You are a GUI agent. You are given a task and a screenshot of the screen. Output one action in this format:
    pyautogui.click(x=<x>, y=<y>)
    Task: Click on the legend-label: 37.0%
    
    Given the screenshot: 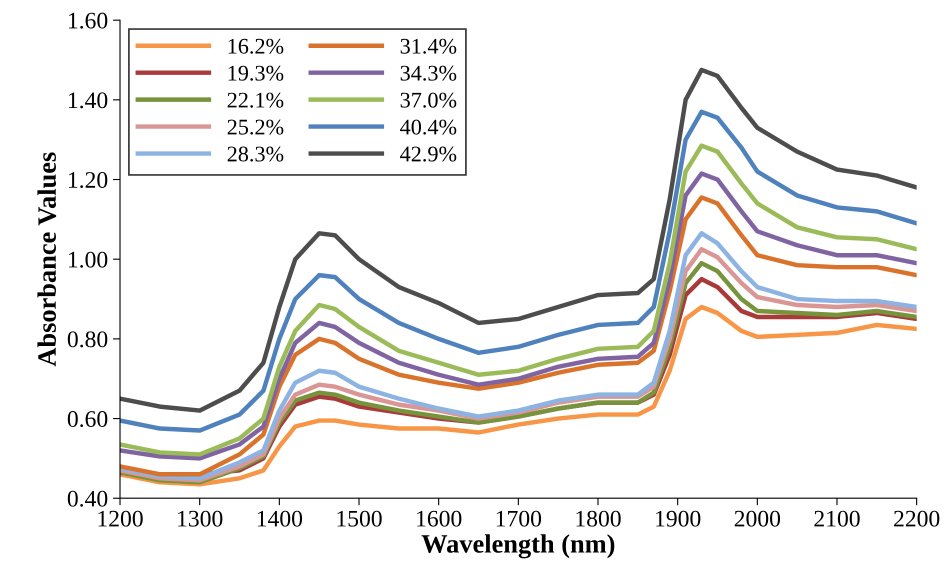 What is the action you would take?
    pyautogui.click(x=428, y=100)
    